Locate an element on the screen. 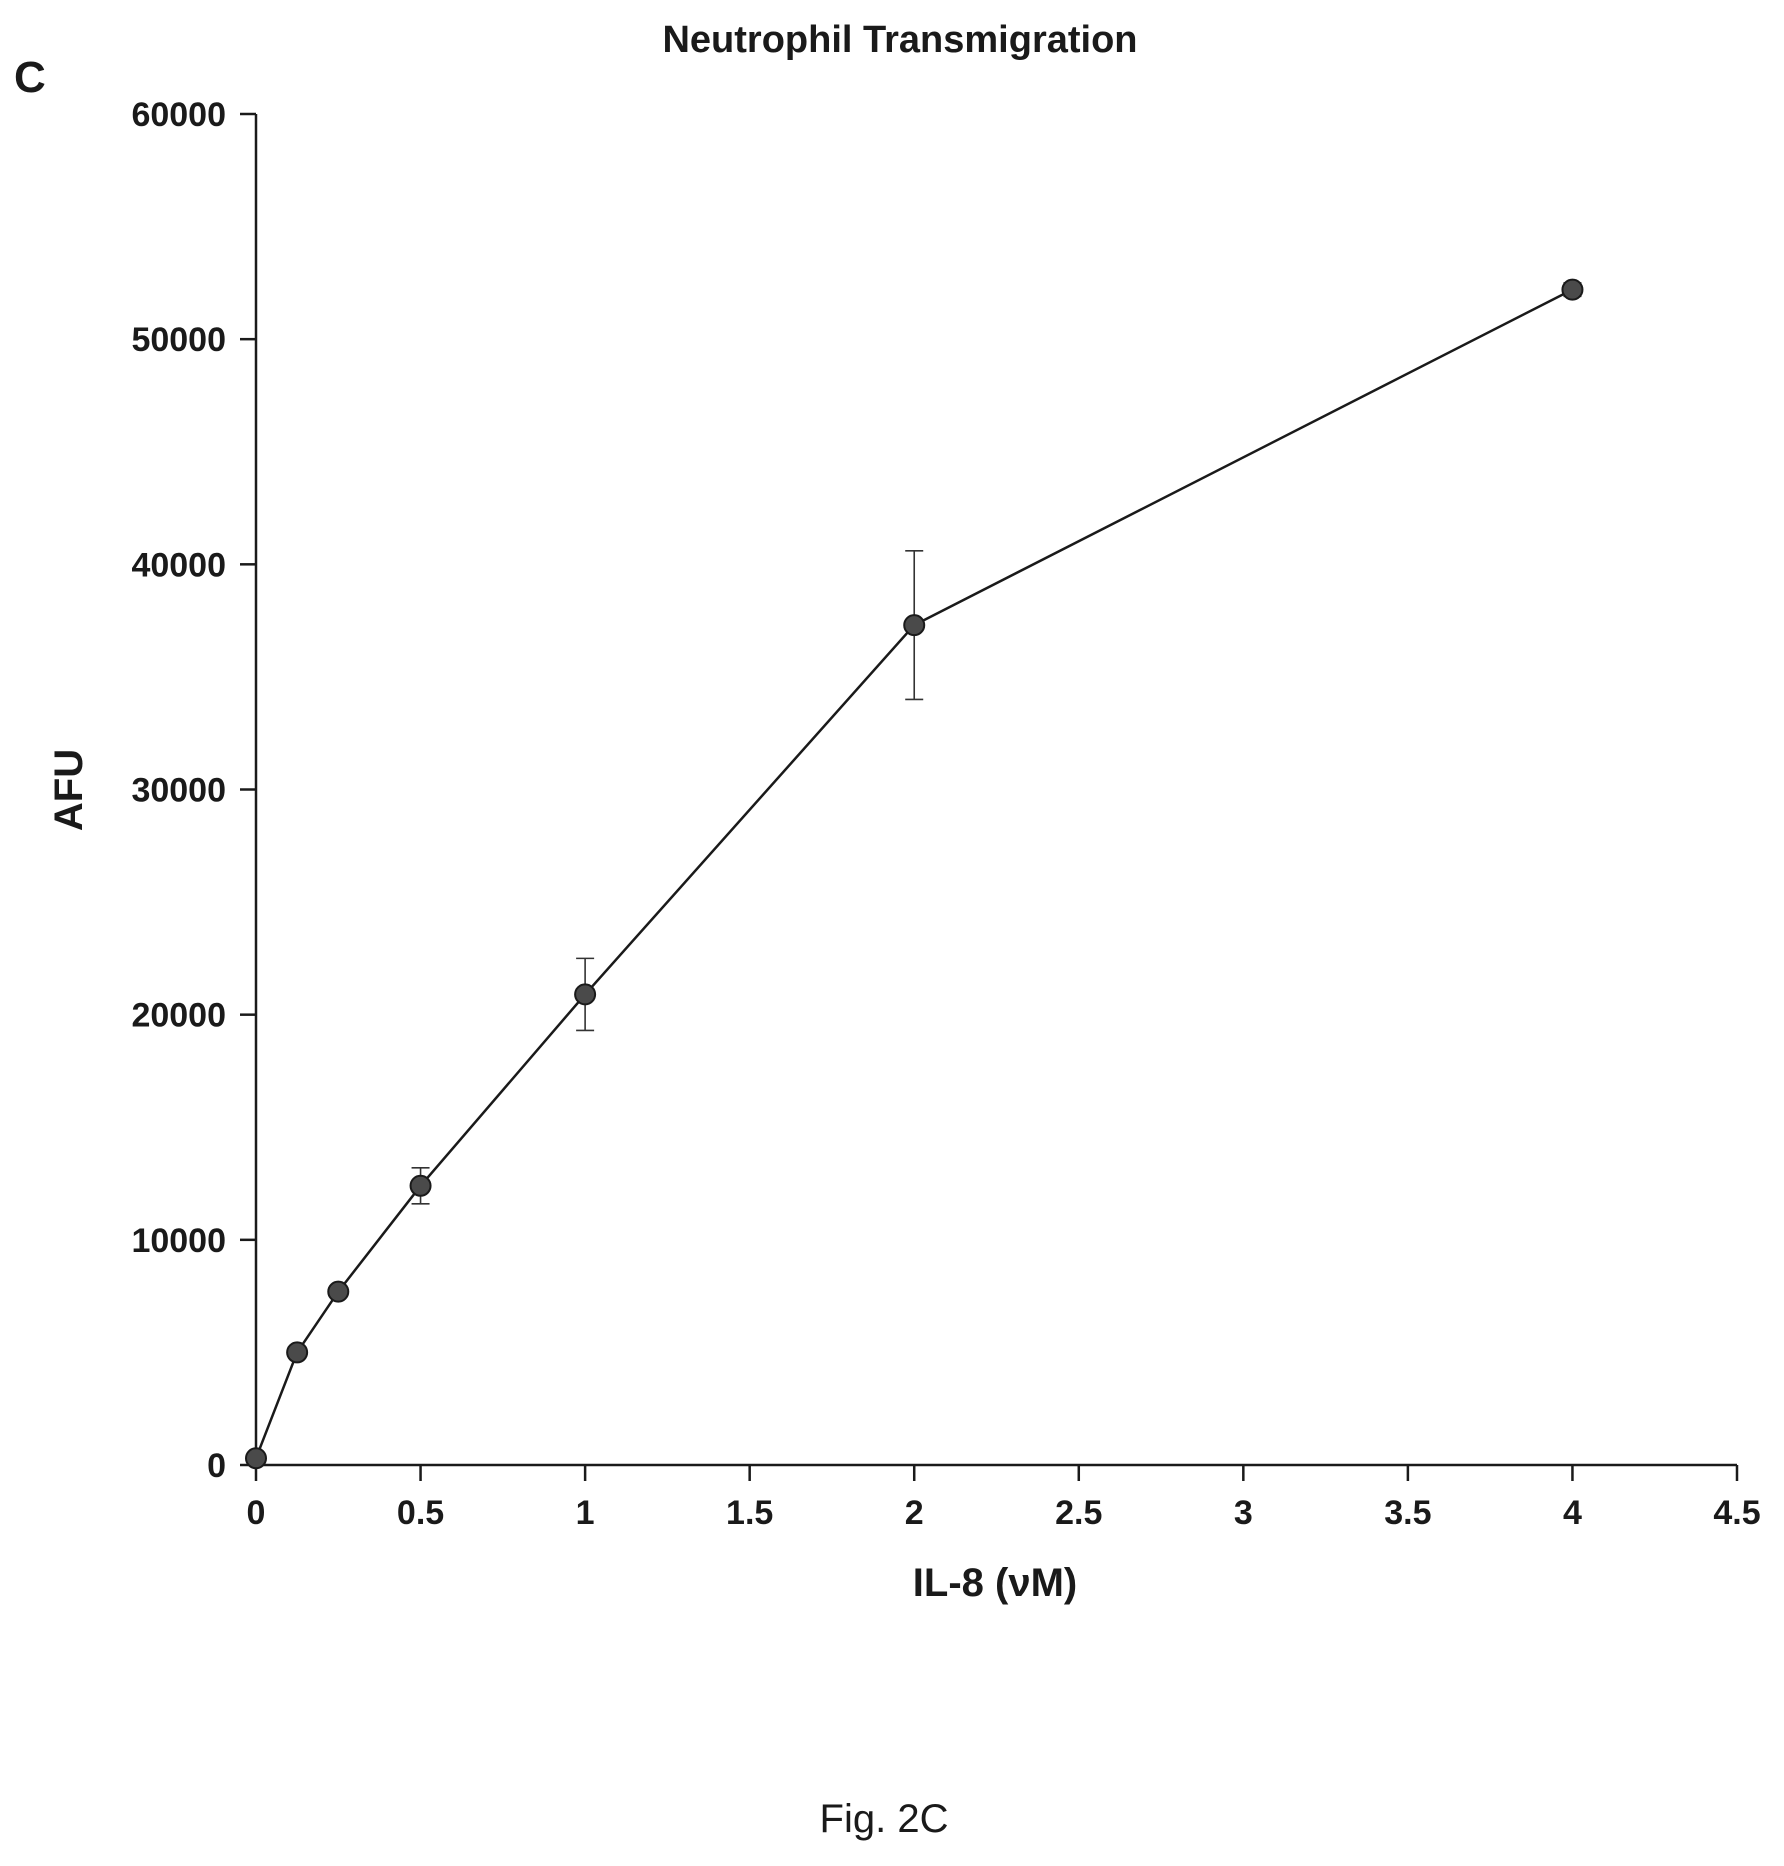 The width and height of the screenshot is (1784, 1866). y-axis: 0 10000 20000 30000 40000 50000 60000 is located at coordinates (194, 790).